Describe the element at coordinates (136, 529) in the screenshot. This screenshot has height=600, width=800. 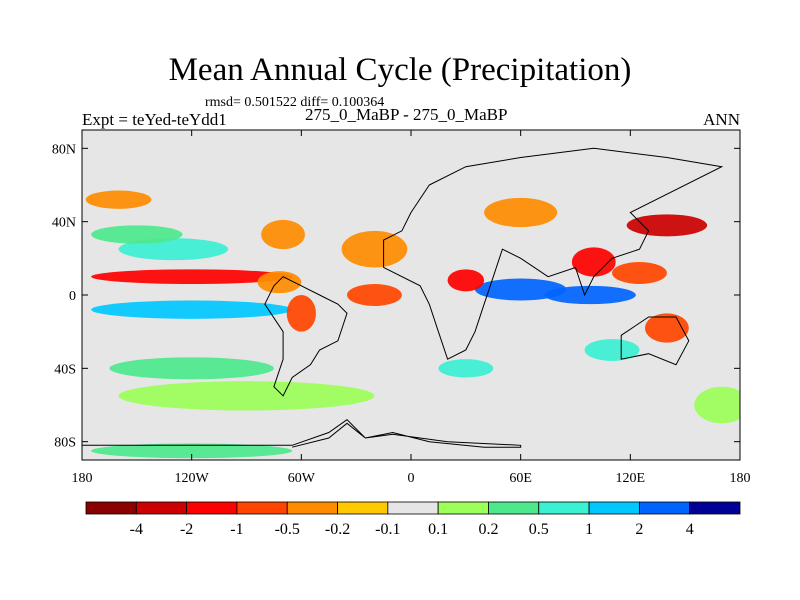
I see `colorbar-label-0: -4` at that location.